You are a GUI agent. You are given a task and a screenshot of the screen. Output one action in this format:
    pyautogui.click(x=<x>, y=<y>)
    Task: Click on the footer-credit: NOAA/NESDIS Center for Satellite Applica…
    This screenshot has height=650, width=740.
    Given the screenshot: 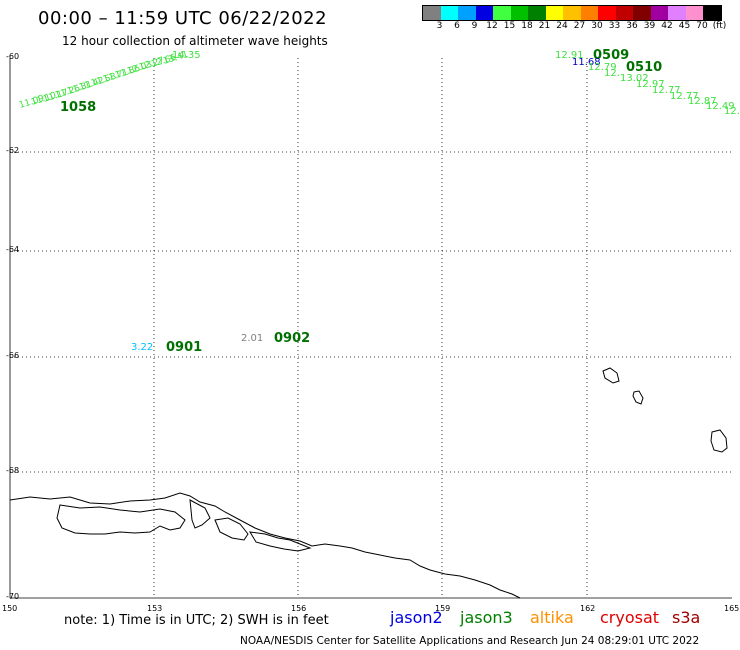 What is the action you would take?
    pyautogui.click(x=470, y=641)
    